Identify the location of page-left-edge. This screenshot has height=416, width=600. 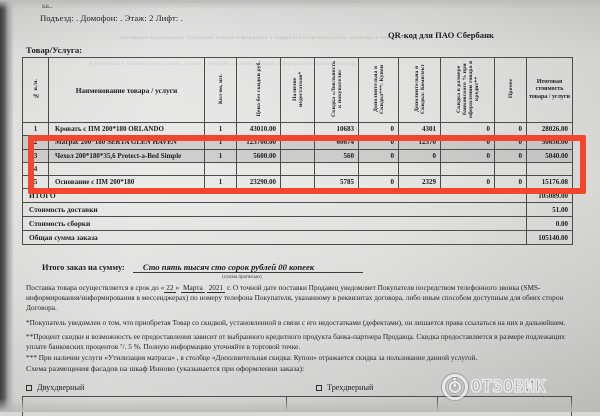
(3, 206).